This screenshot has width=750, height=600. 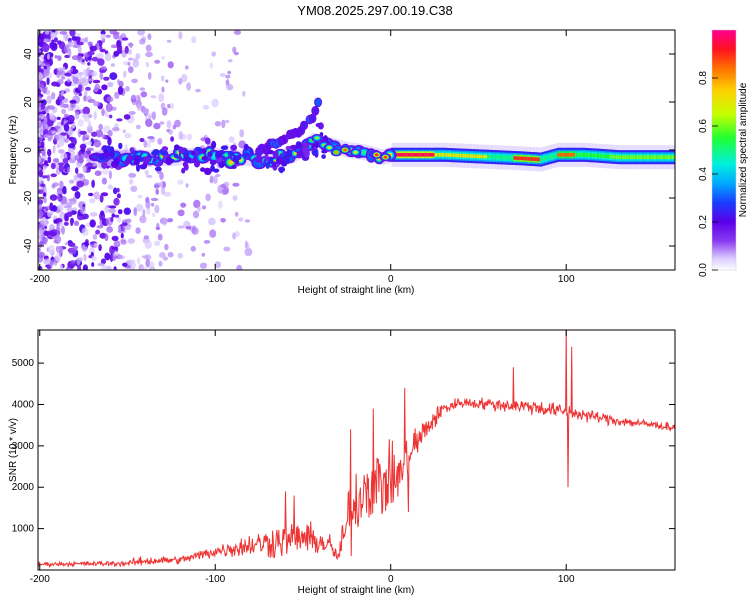 I want to click on colorbar-tick-label: 0.0, so click(x=703, y=270).